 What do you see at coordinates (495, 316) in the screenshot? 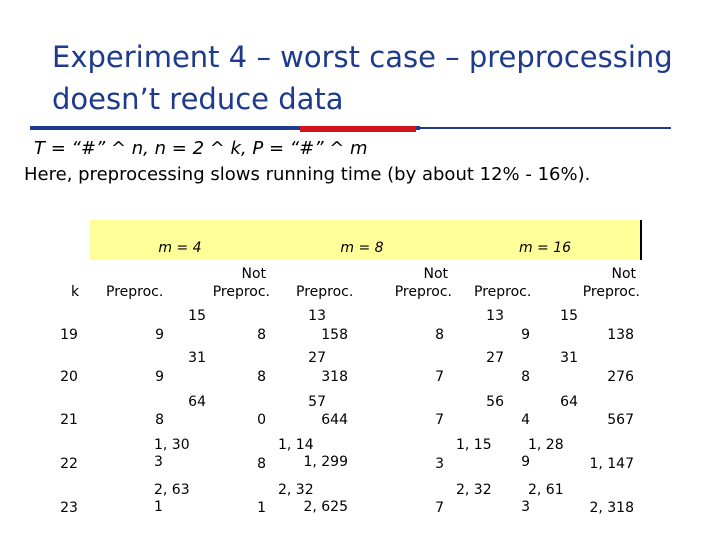
I see `m16-pre-value: 13` at bounding box center [495, 316].